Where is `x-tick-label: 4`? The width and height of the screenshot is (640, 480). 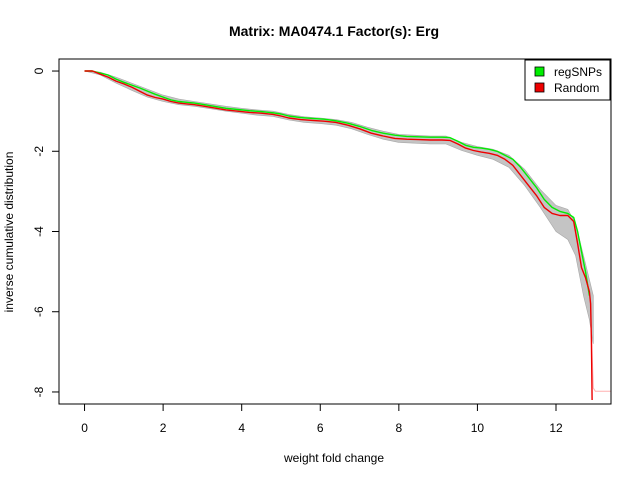
x-tick-label: 4 is located at coordinates (241, 428).